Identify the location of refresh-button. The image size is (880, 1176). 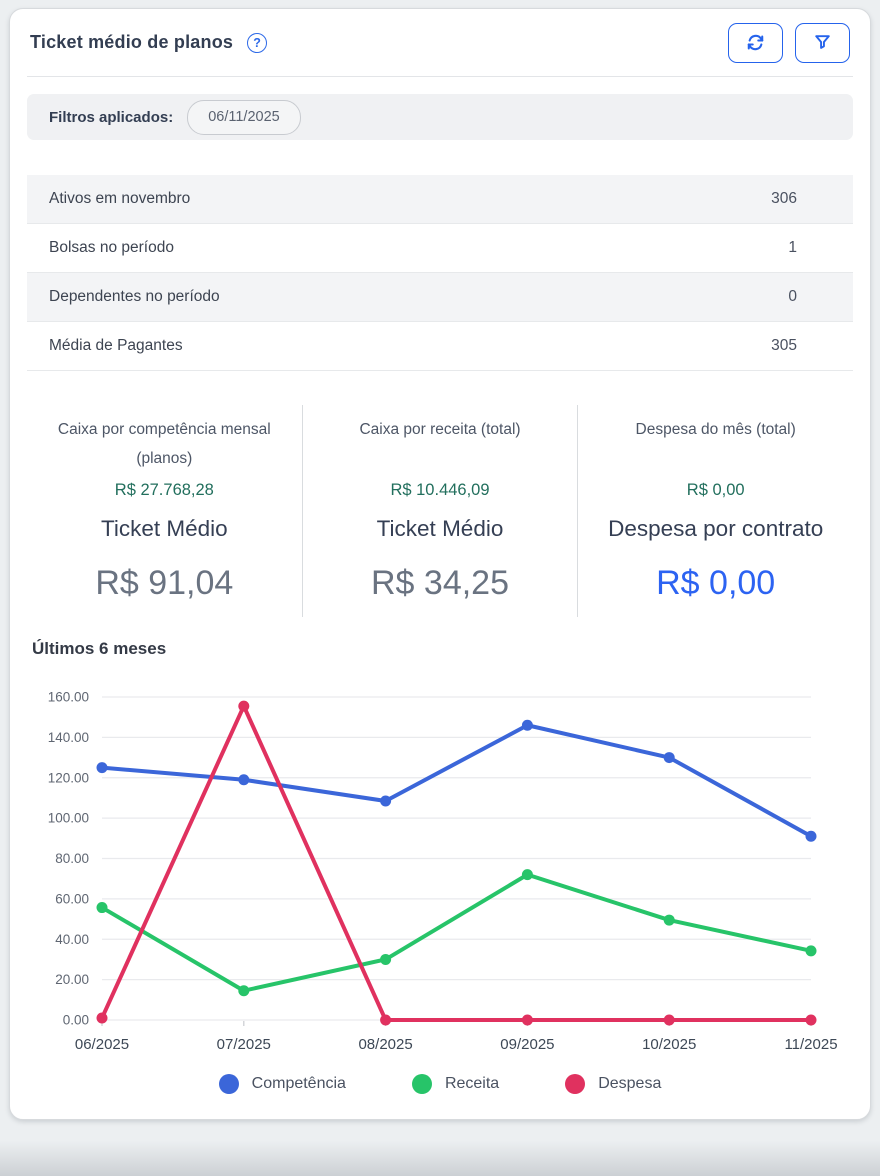
(755, 42).